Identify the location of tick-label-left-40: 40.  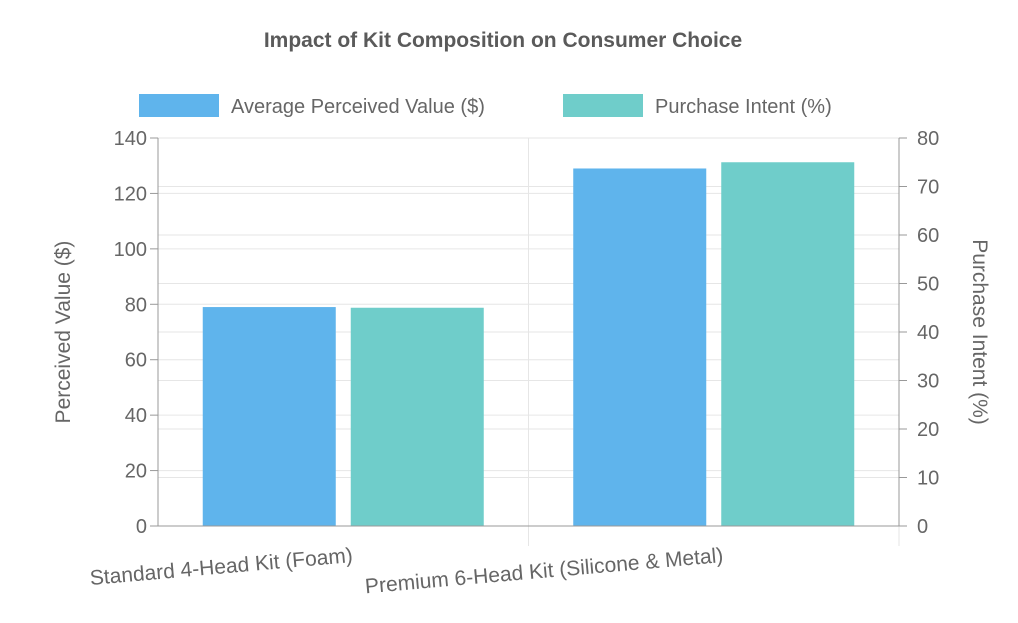
(136, 416).